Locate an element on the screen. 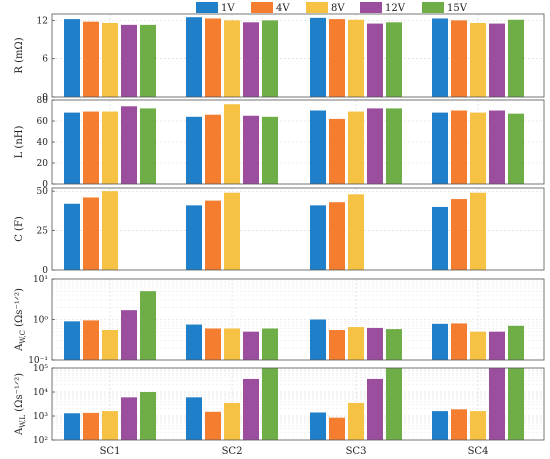 This screenshot has width=550, height=459. legend-item-1V: 1V is located at coordinates (215, 8).